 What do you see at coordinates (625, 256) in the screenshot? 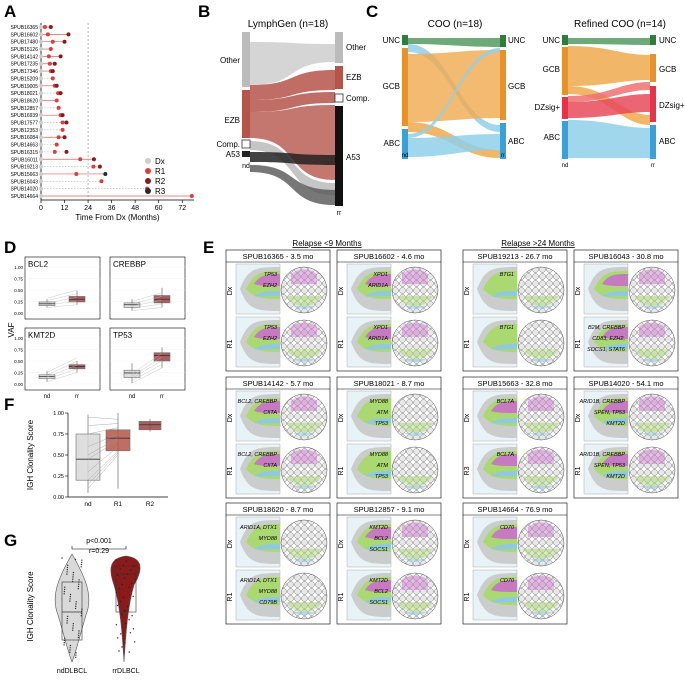
I see `e-case-title: SPUB16043 - 30.8 mo` at bounding box center [625, 256].